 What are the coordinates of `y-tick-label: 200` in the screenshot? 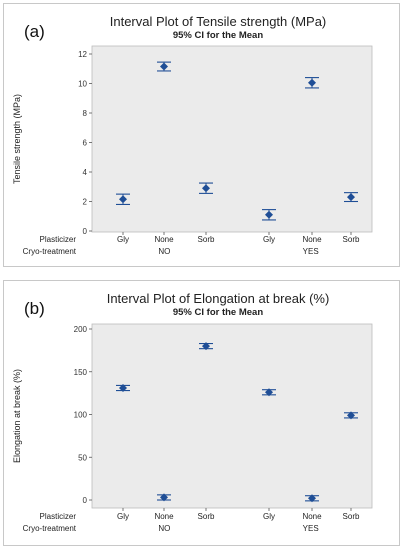 It's located at (81, 329).